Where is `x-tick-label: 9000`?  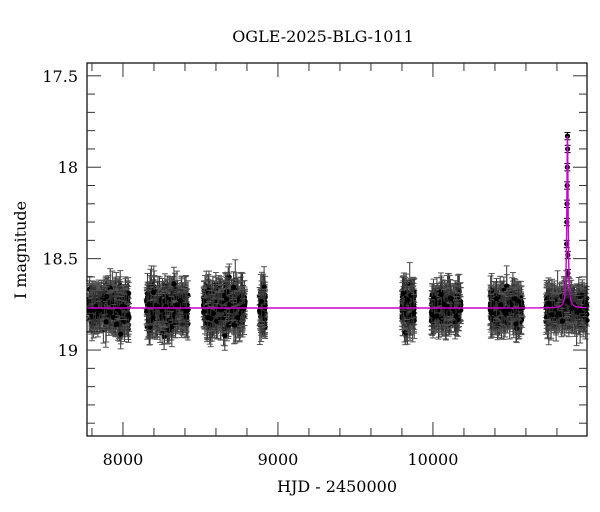
x-tick-label: 9000 is located at coordinates (278, 459).